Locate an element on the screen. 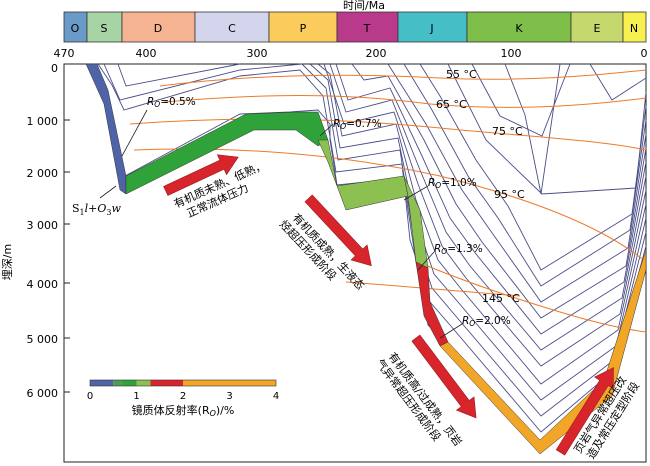 This screenshot has width=650, height=466. period-c is located at coordinates (232, 27).